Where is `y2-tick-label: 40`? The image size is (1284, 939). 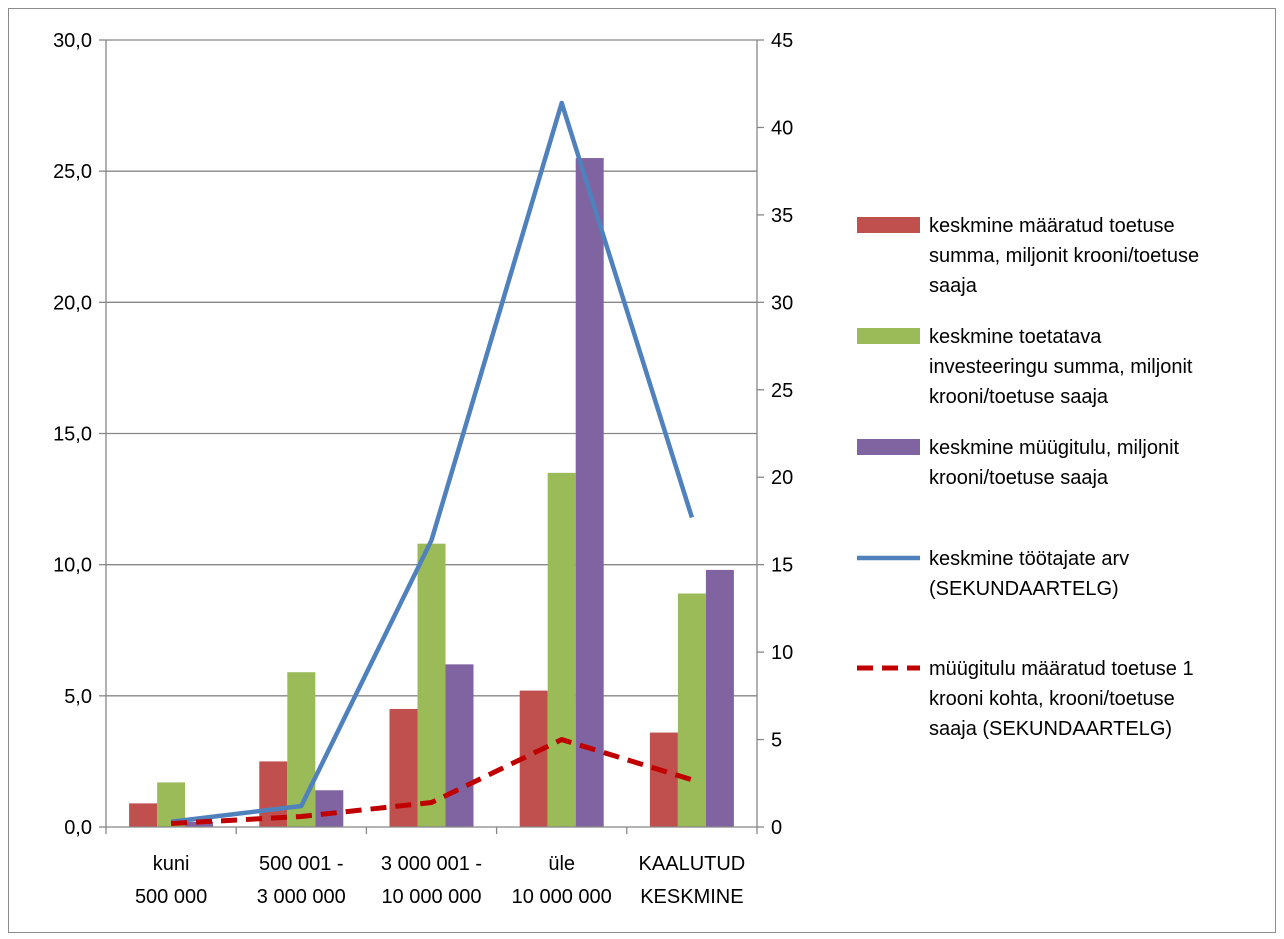
y2-tick-label: 40 is located at coordinates (782, 128).